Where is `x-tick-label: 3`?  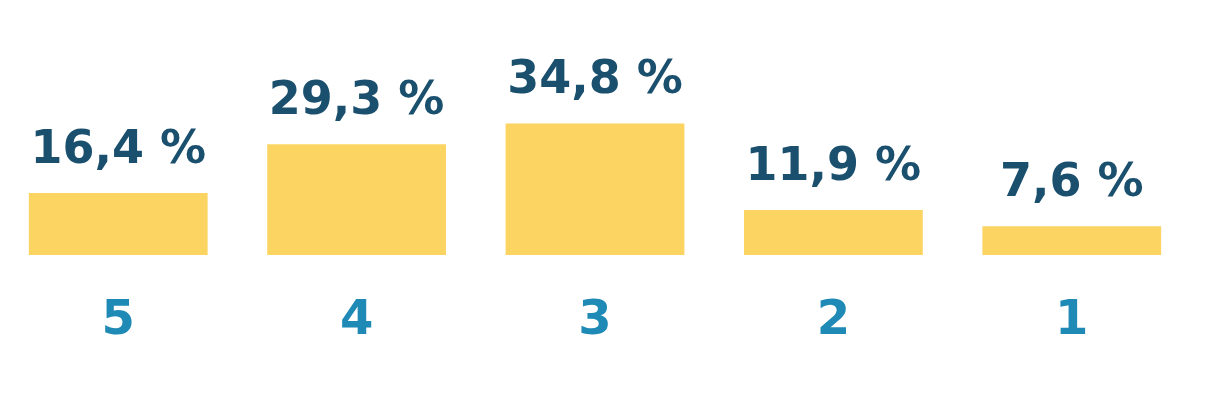 x-tick-label: 3 is located at coordinates (595, 316).